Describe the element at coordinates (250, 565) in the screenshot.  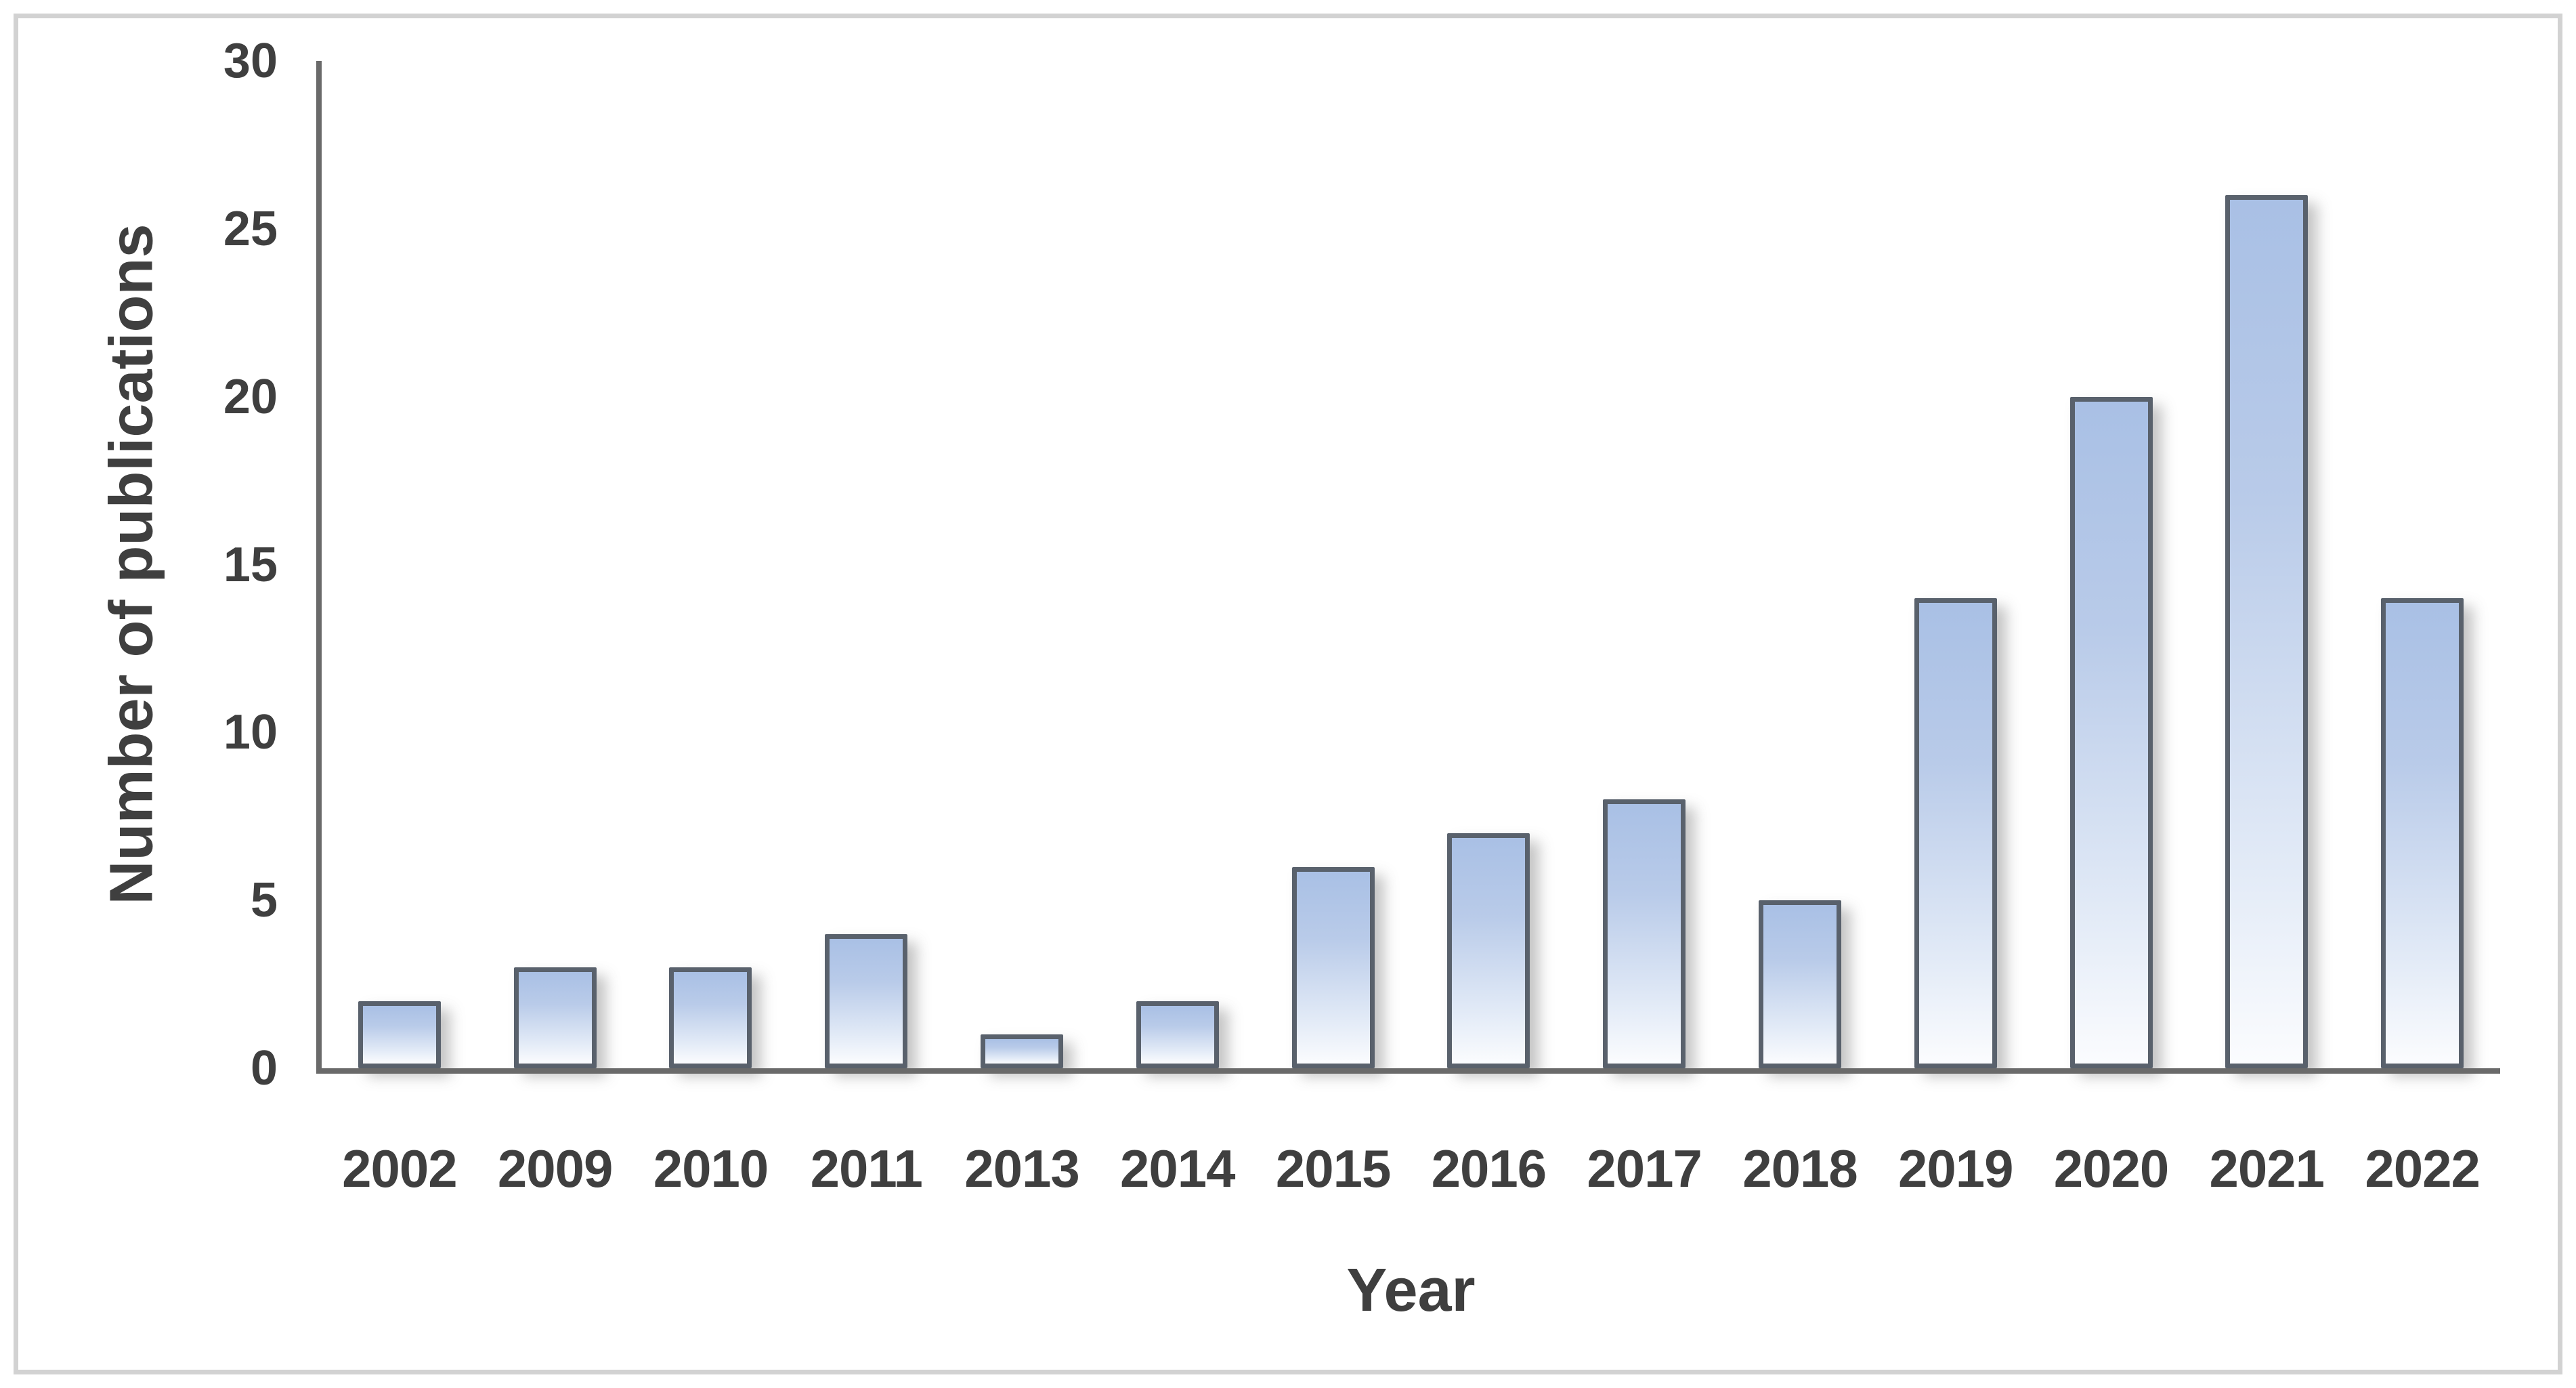
I see `y-tick-label: 15` at that location.